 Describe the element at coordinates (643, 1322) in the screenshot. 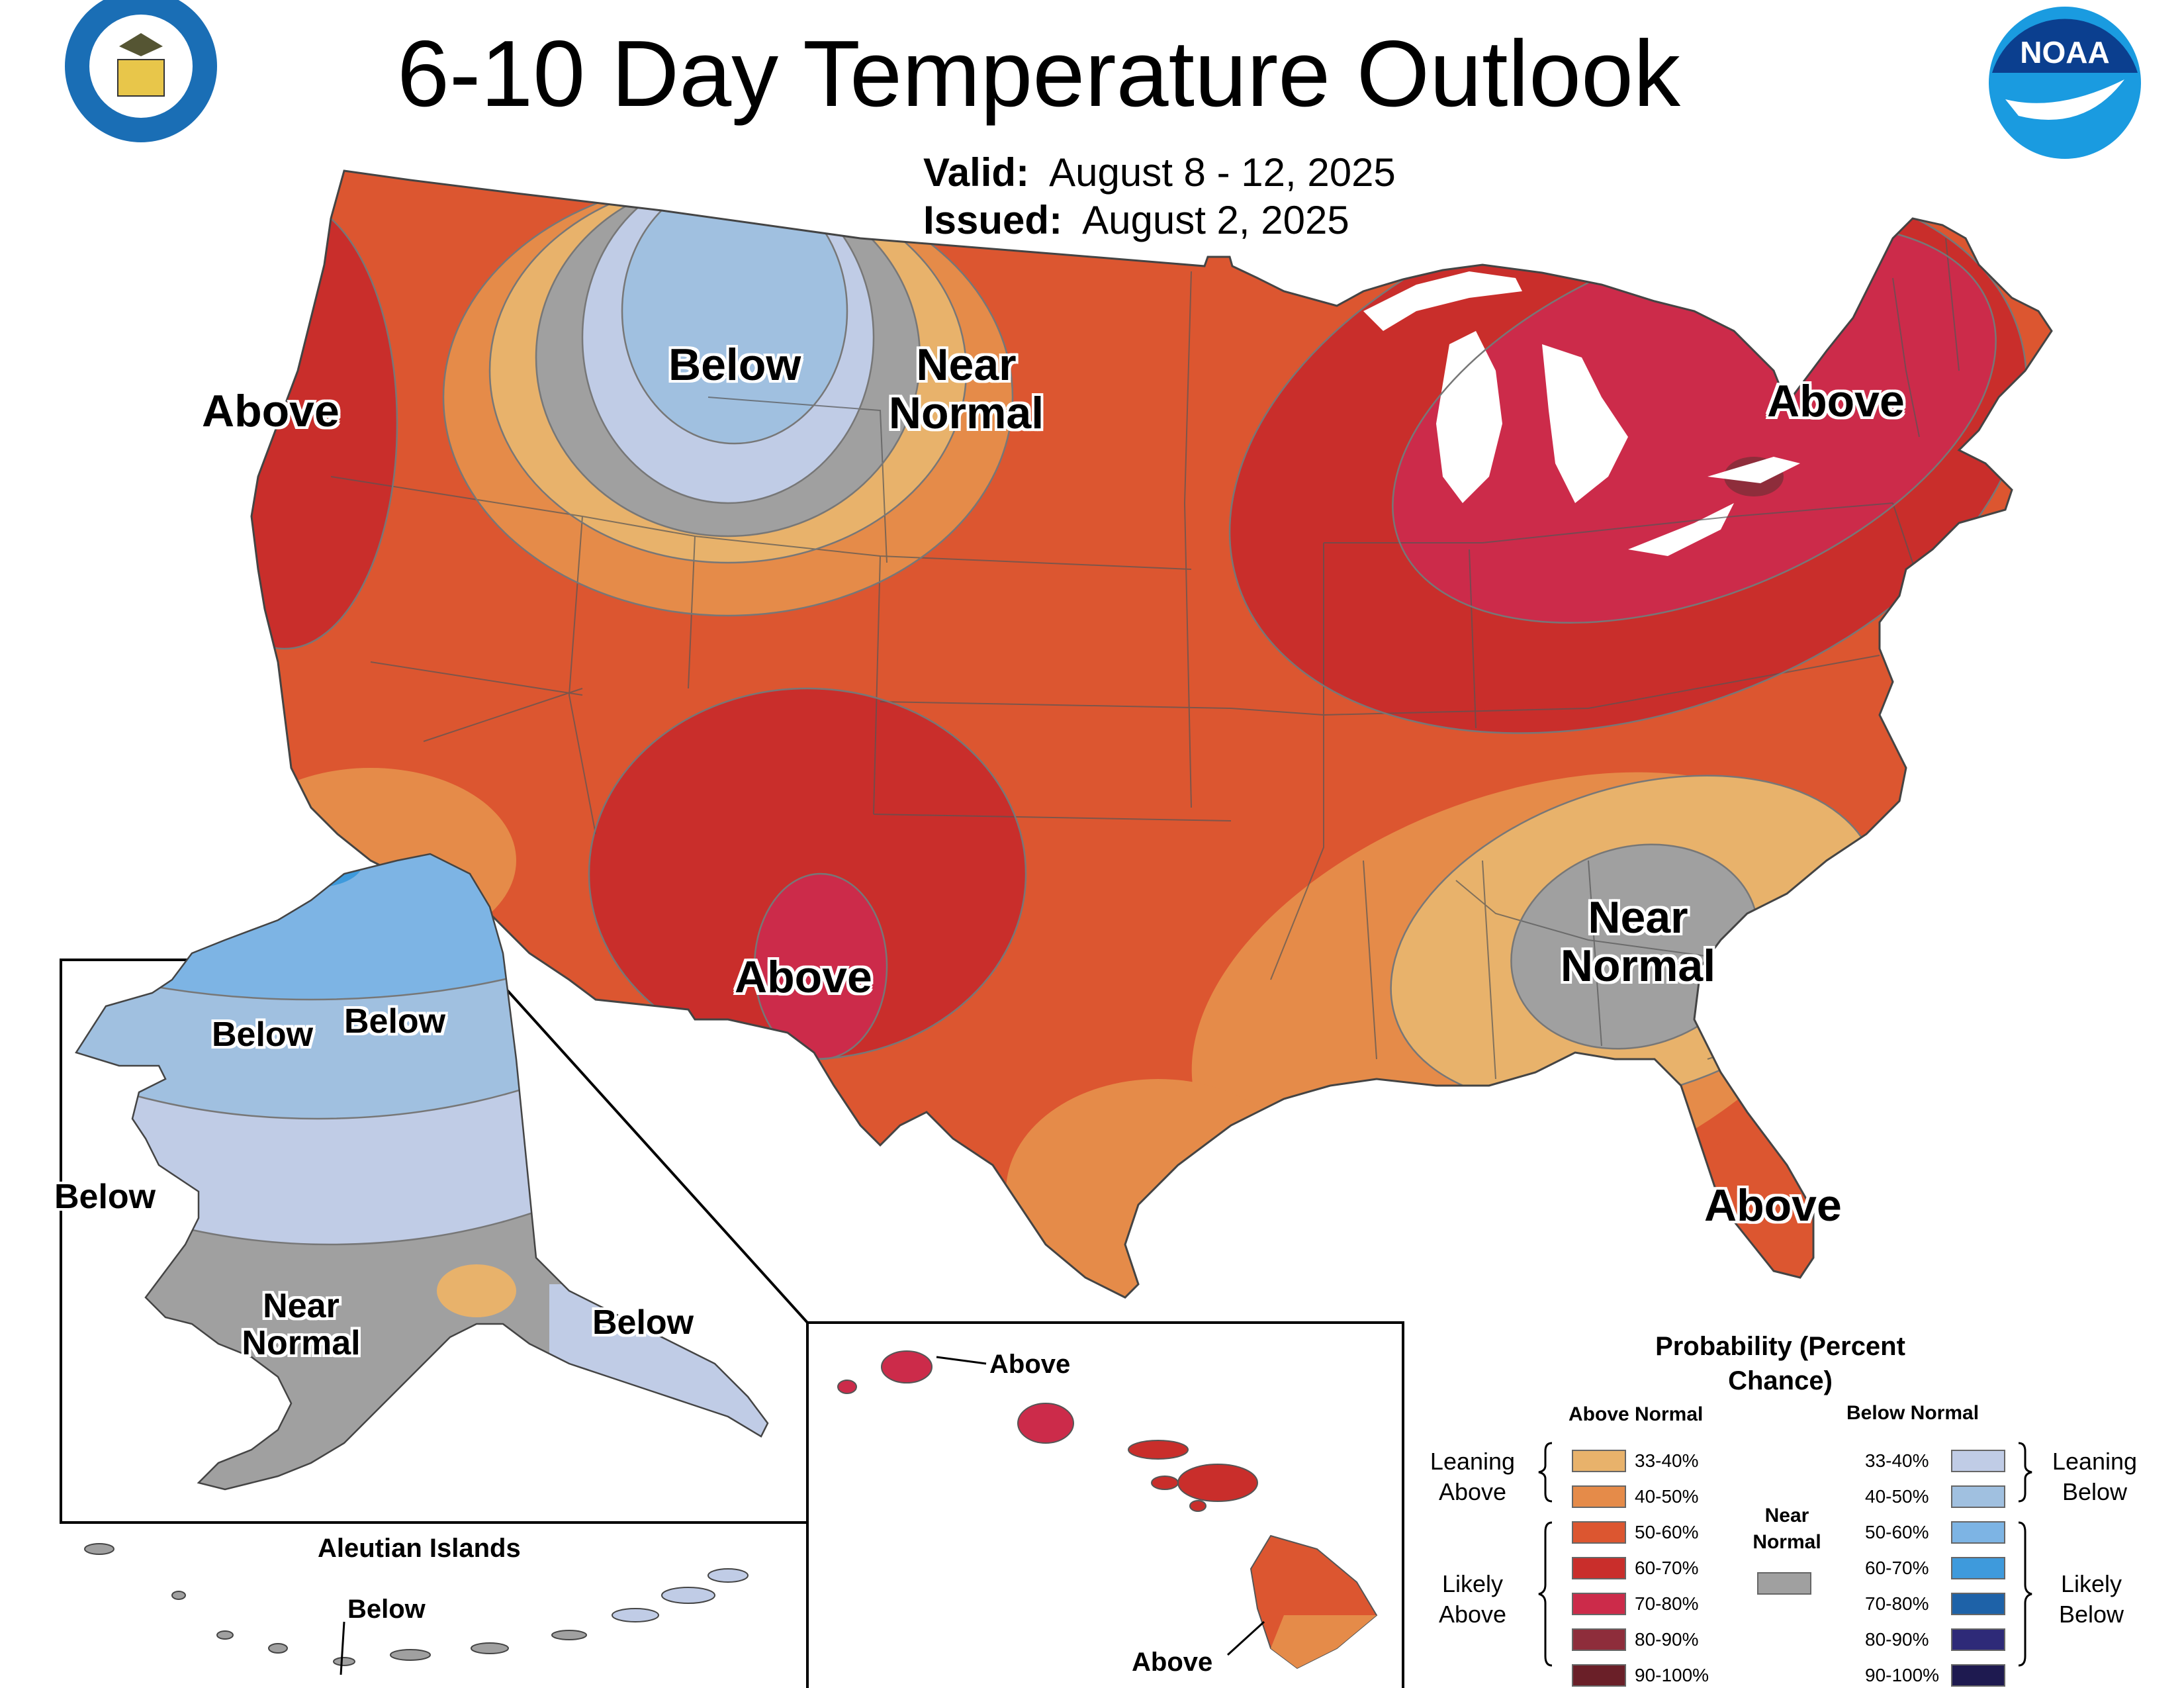

I see `label-alaska-se: Below` at that location.